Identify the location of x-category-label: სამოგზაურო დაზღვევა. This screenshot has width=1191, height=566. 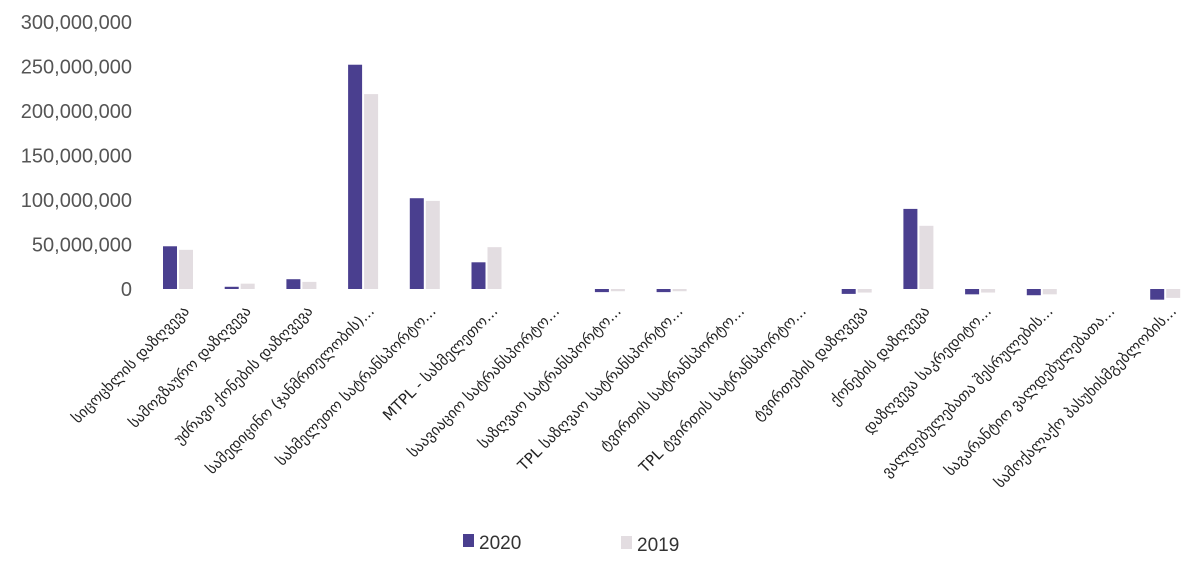
(189, 366).